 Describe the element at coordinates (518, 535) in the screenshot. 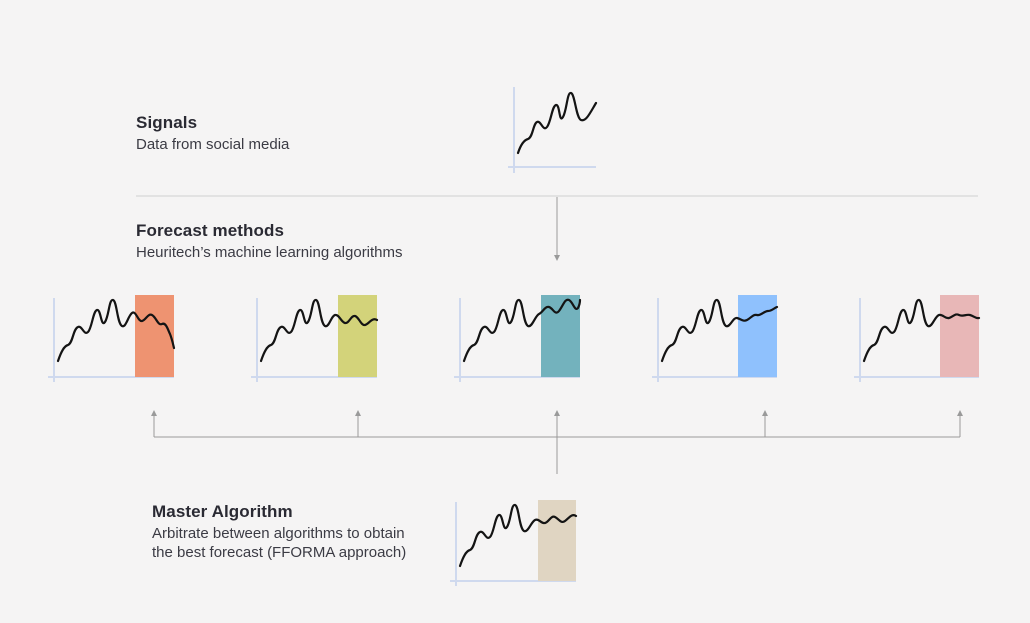

I see `master-series-line` at that location.